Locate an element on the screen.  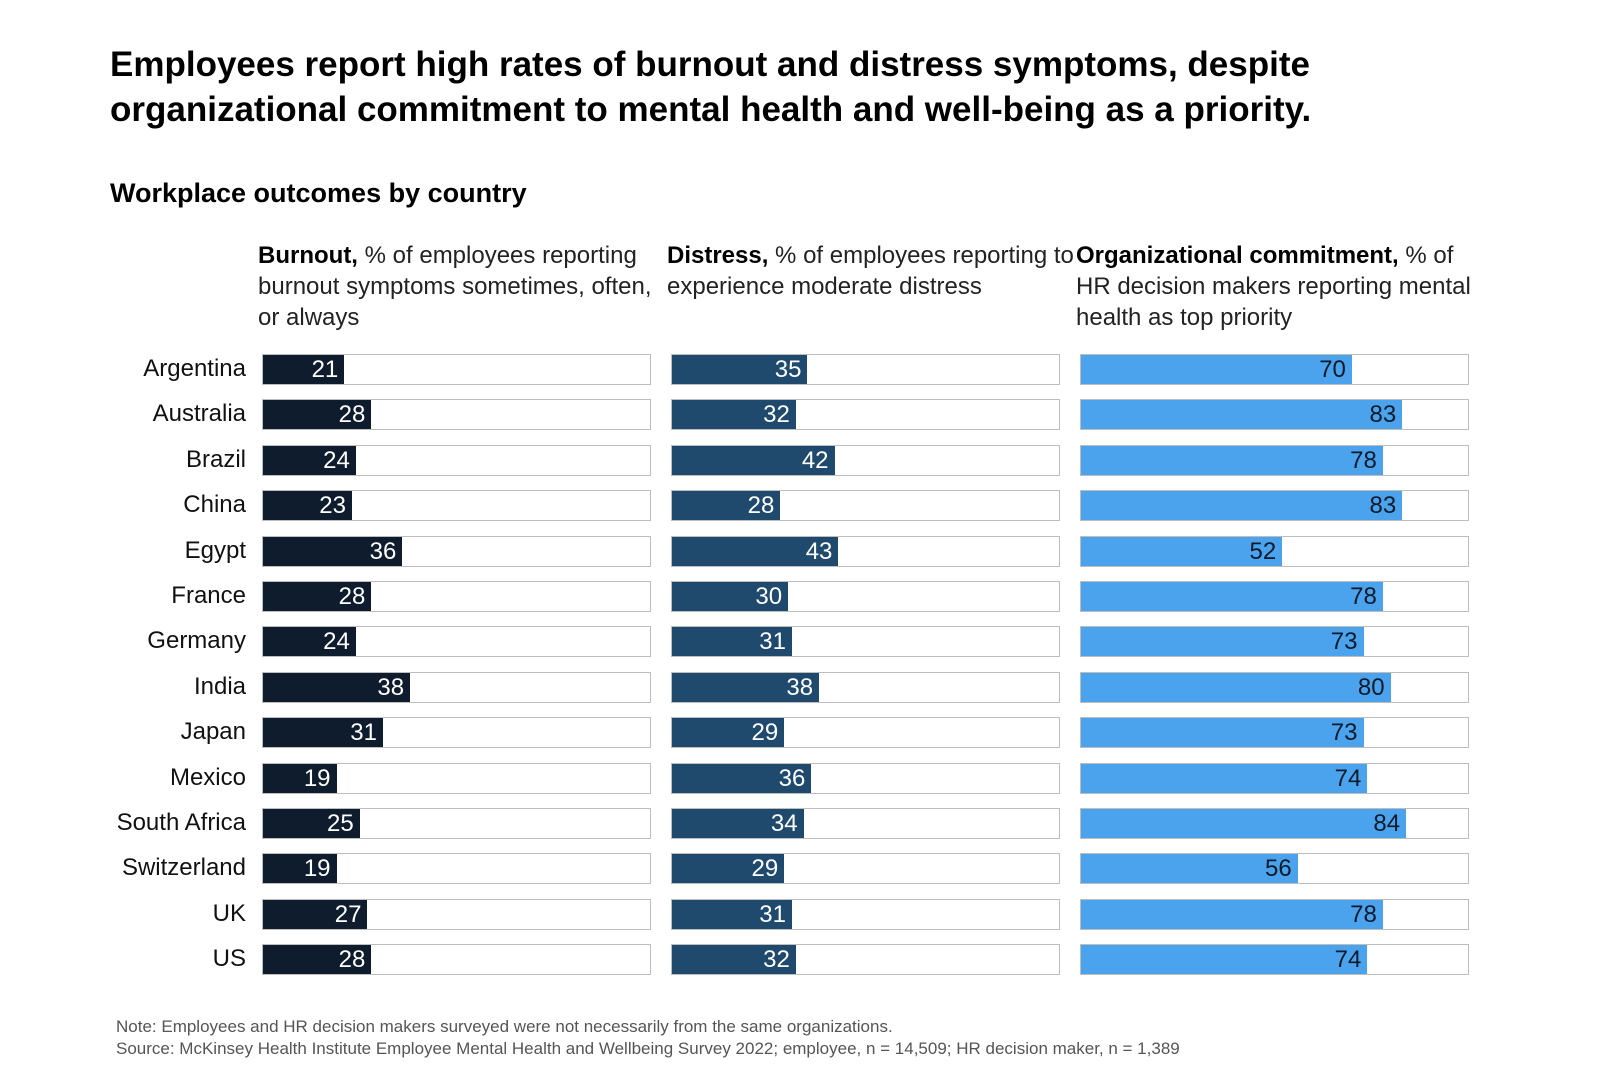
category-label: Australia is located at coordinates (199, 414).